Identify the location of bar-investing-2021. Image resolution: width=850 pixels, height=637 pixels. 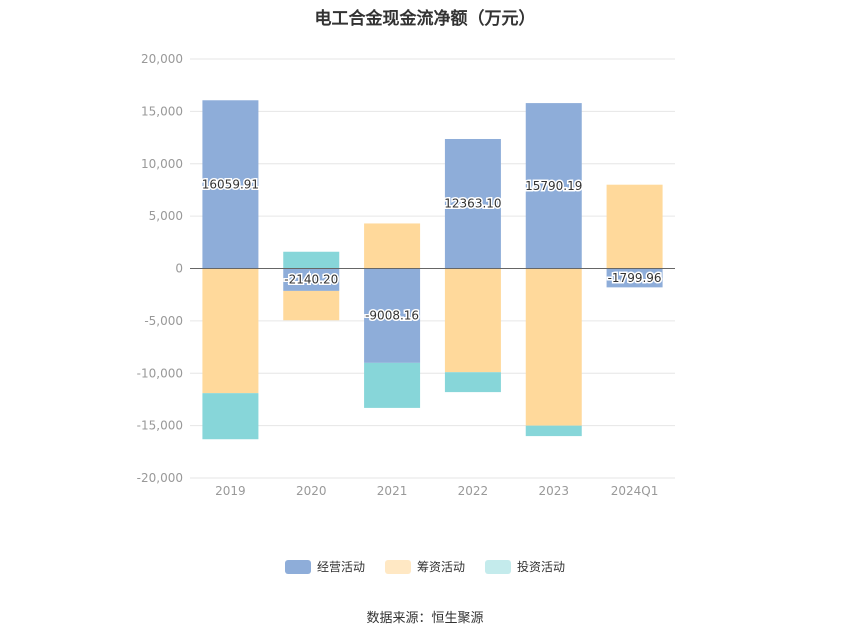
(392, 385).